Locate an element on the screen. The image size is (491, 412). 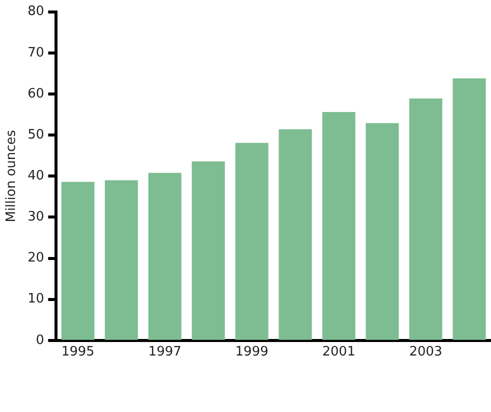
y-tick-label: 0 is located at coordinates (40, 340).